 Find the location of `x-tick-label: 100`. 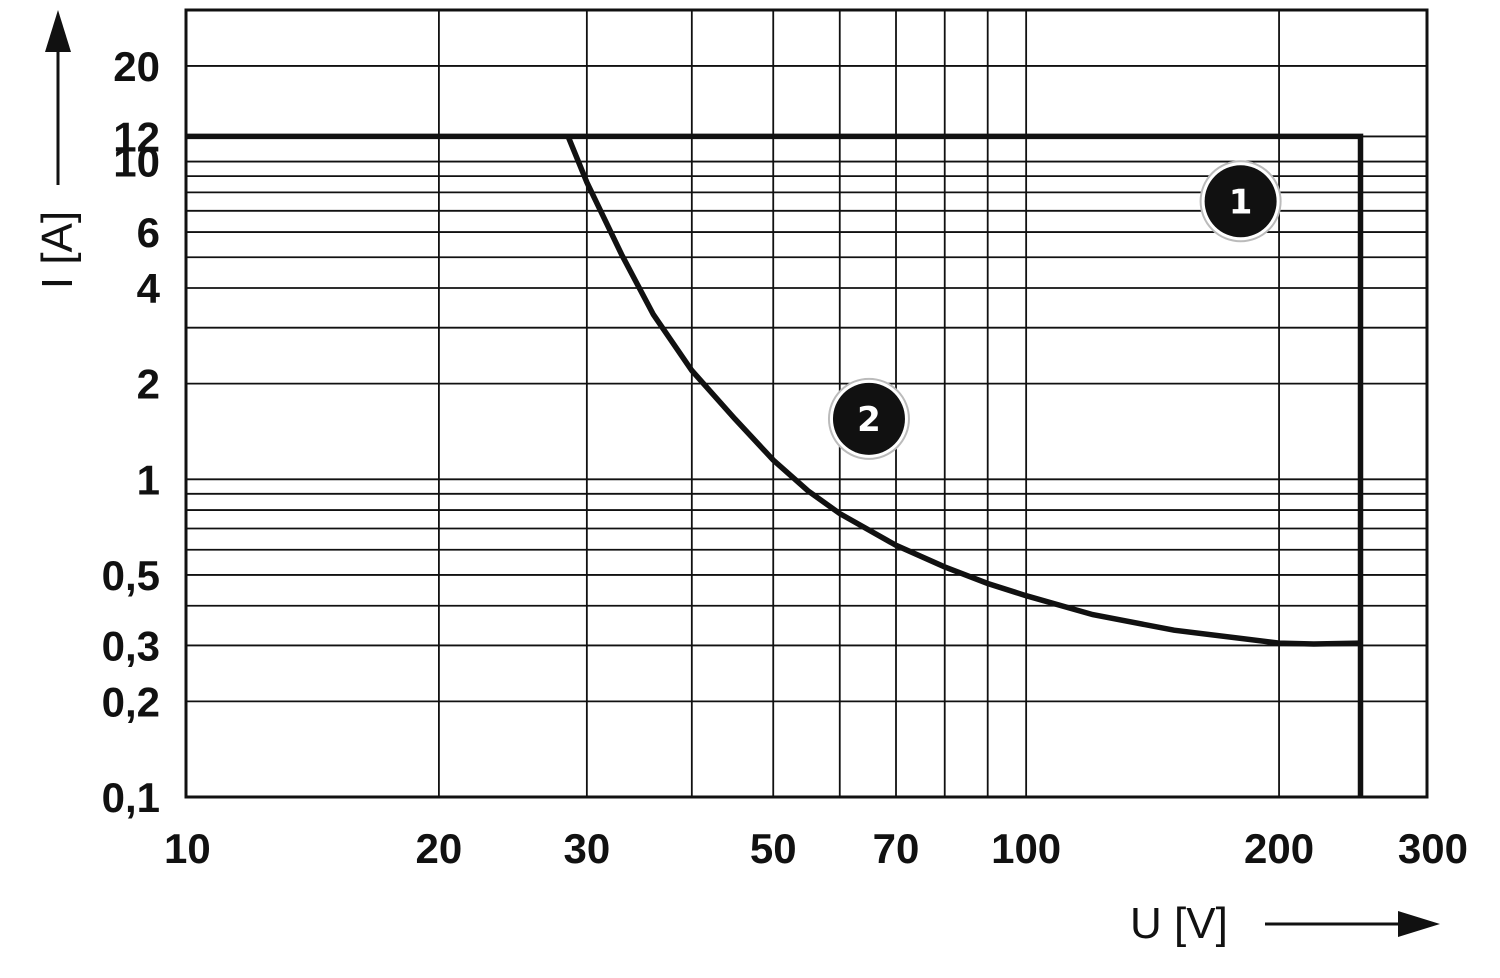

x-tick-label: 100 is located at coordinates (1026, 848).